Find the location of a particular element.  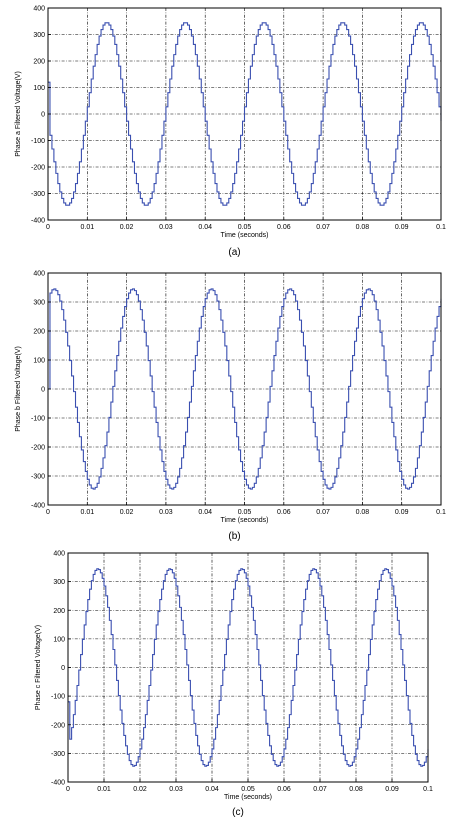

chart-2-y-tick-label: 200 is located at coordinates (39, 332).